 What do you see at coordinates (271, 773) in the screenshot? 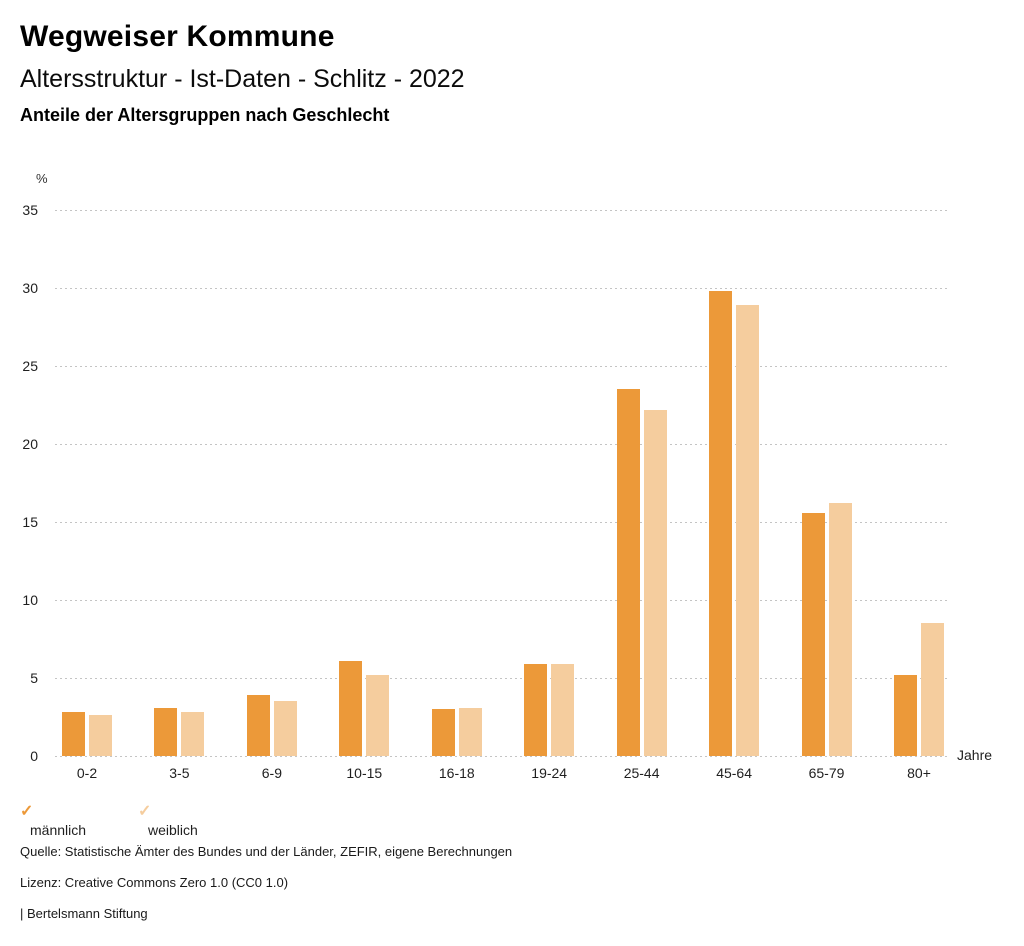
I see `x-tick-label-6-9: 6-9` at bounding box center [271, 773].